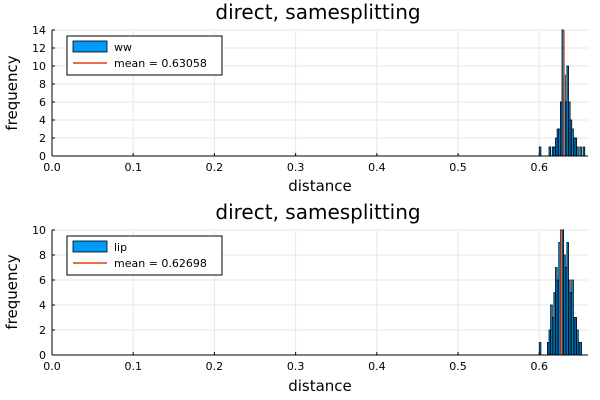  Describe the element at coordinates (39, 30) in the screenshot. I see `y-tick-label: 14` at that location.